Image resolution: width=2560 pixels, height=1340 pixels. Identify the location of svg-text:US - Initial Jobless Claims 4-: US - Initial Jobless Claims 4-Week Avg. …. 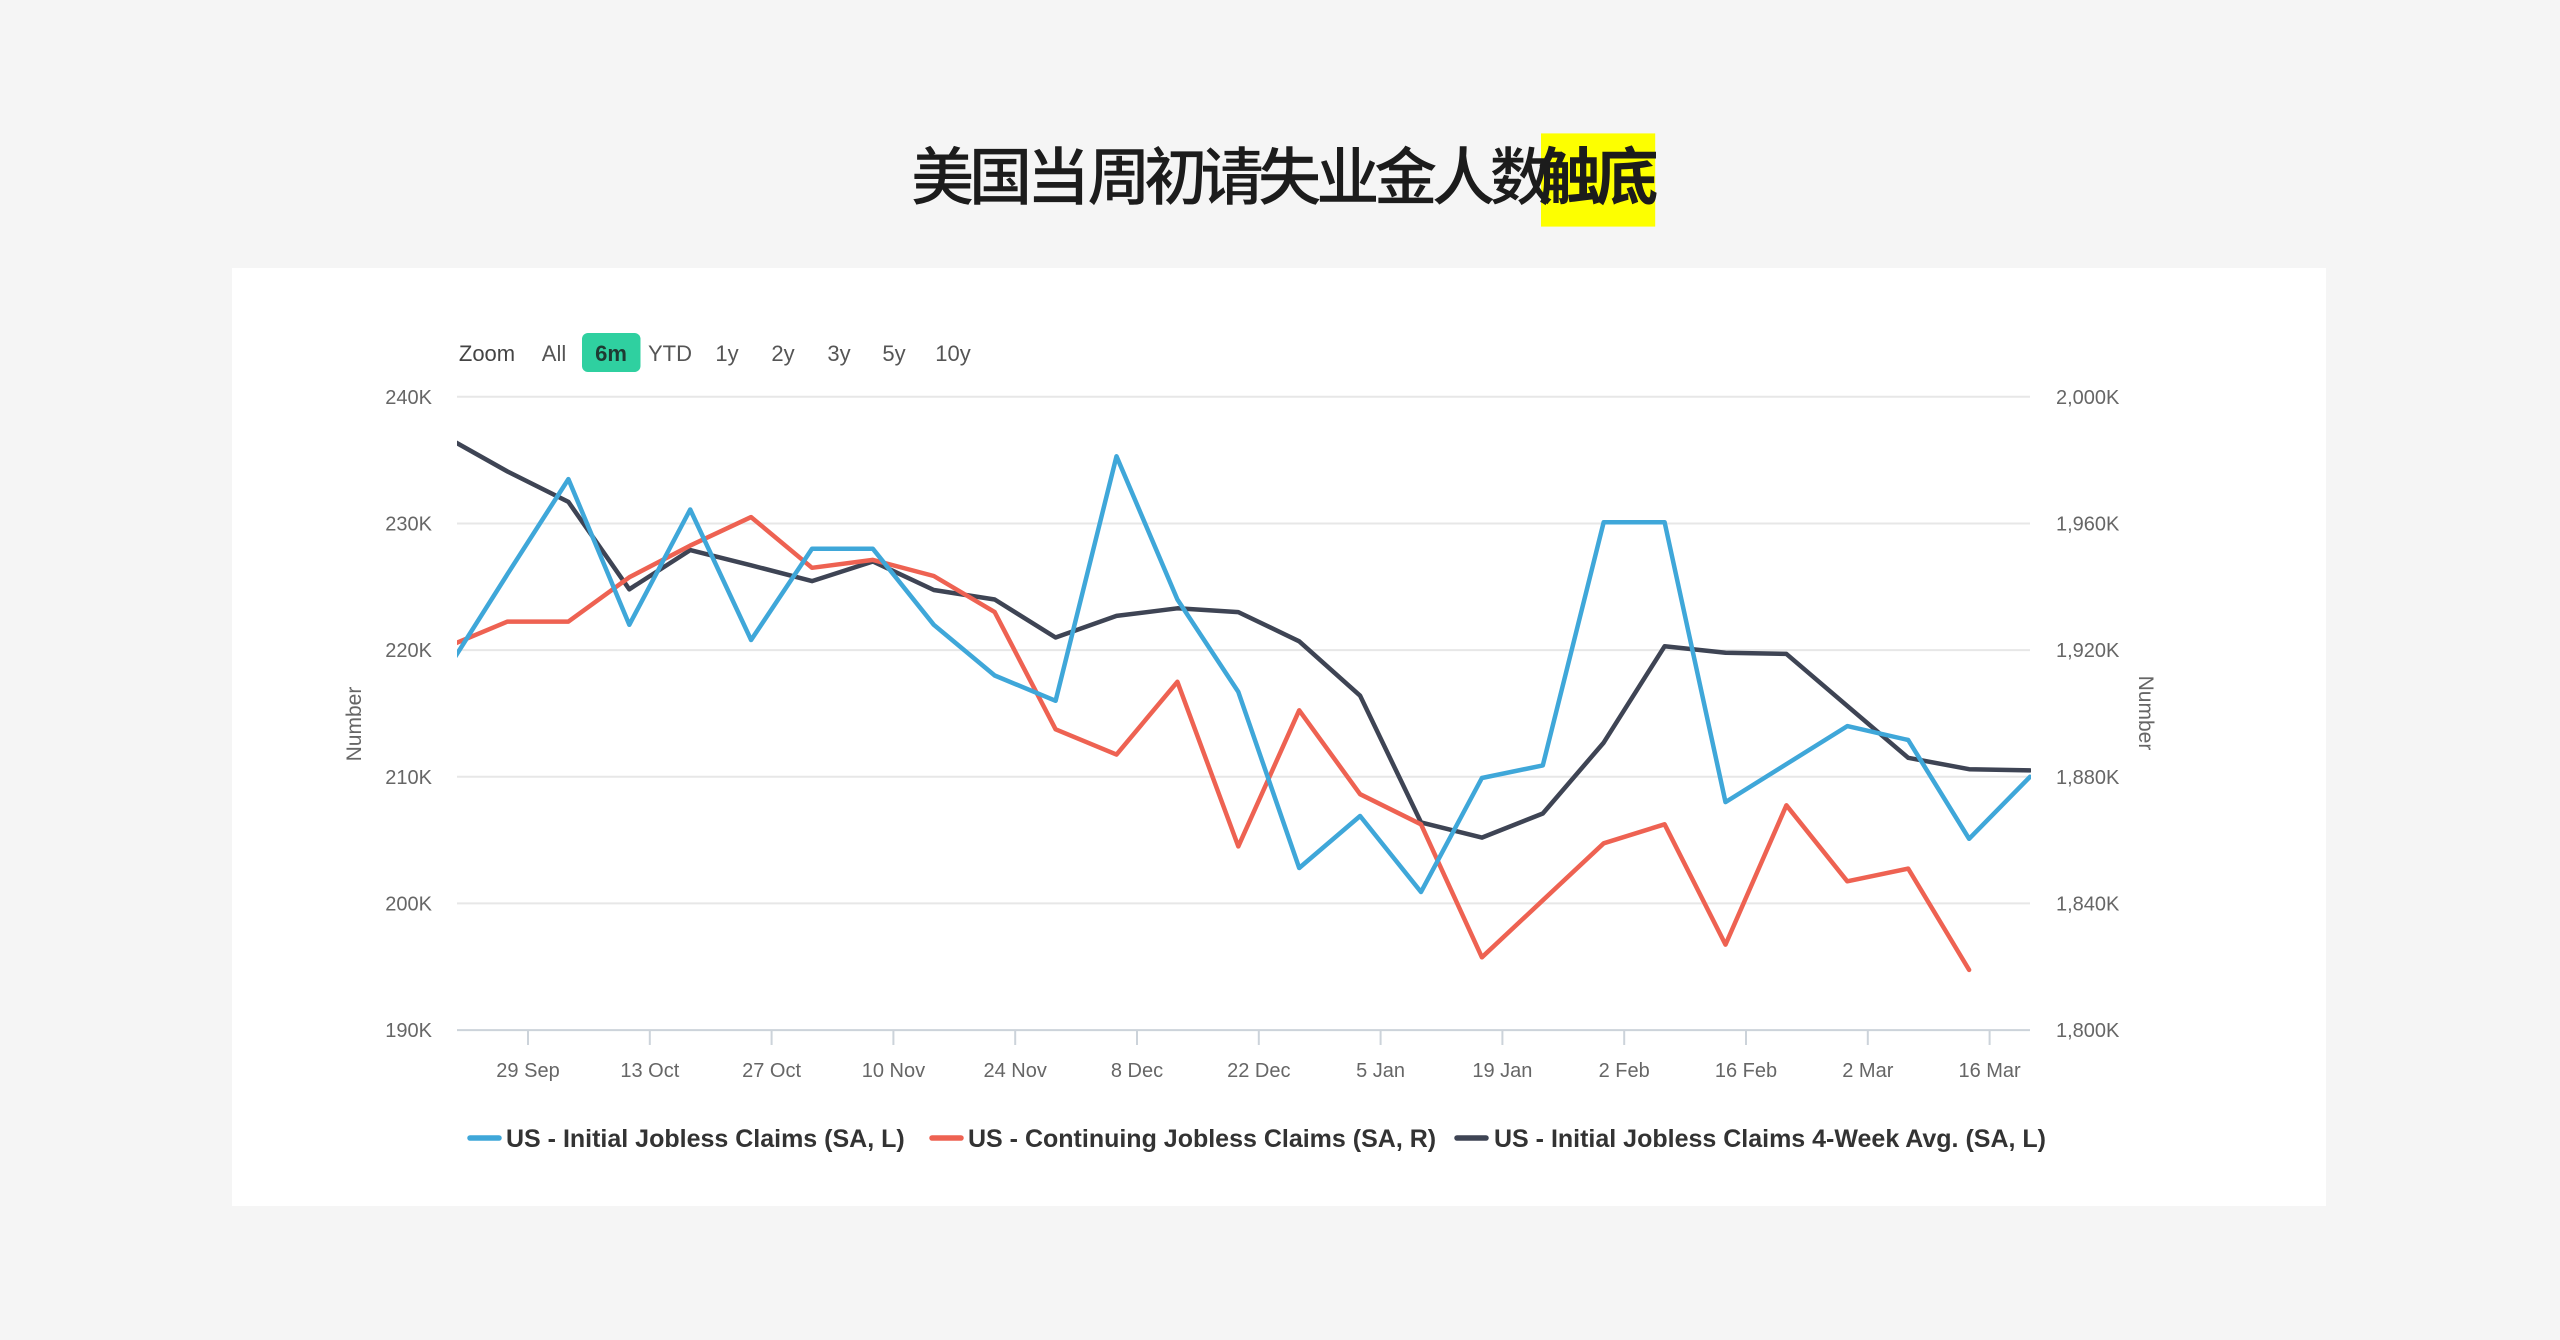
(1770, 1139).